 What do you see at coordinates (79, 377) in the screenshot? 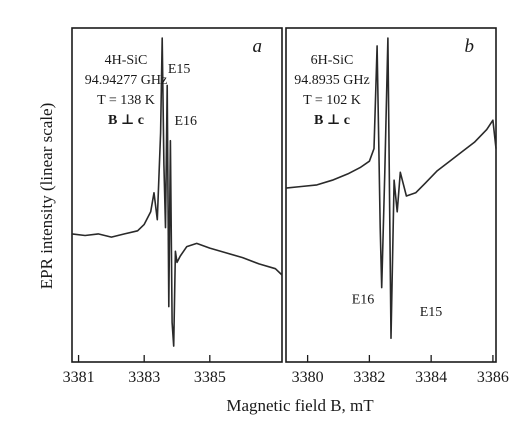
I see `panel-a-x-tick-label: 3381` at bounding box center [79, 377].